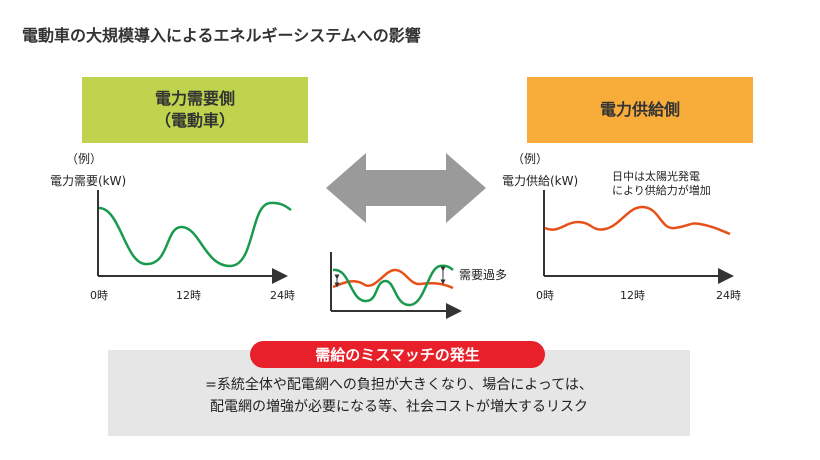  I want to click on supply-curve, so click(637, 220).